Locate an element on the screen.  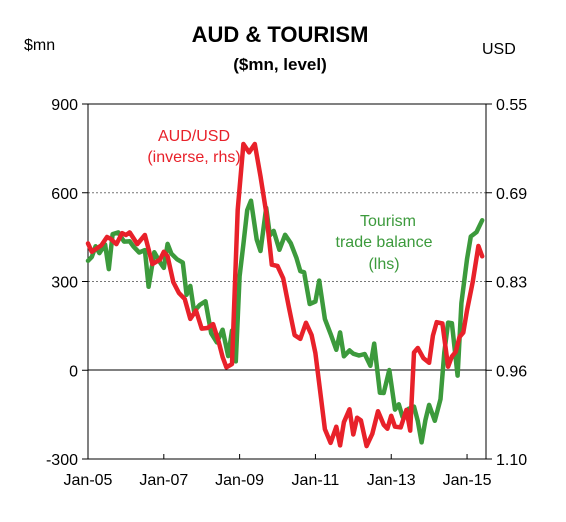
x-tick-label: Jan-09 is located at coordinates (239, 480).